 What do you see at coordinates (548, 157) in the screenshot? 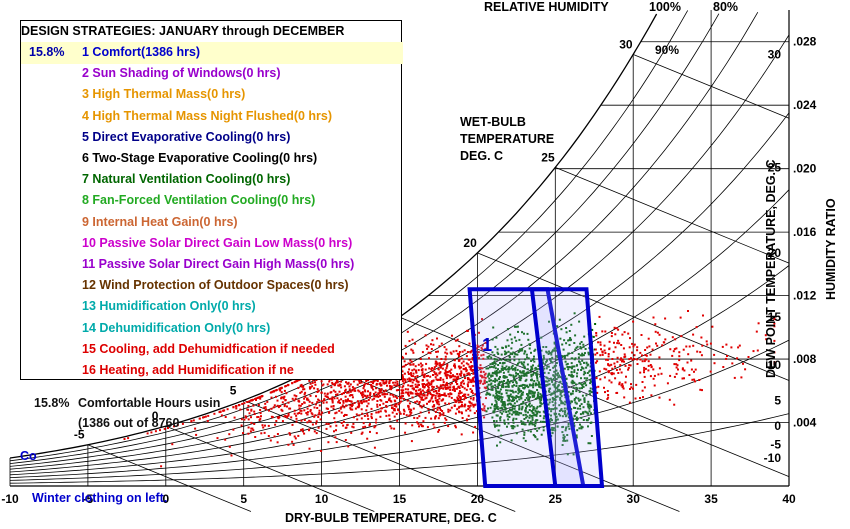
I see `wet-bulb-tick-label: 25` at bounding box center [548, 157].